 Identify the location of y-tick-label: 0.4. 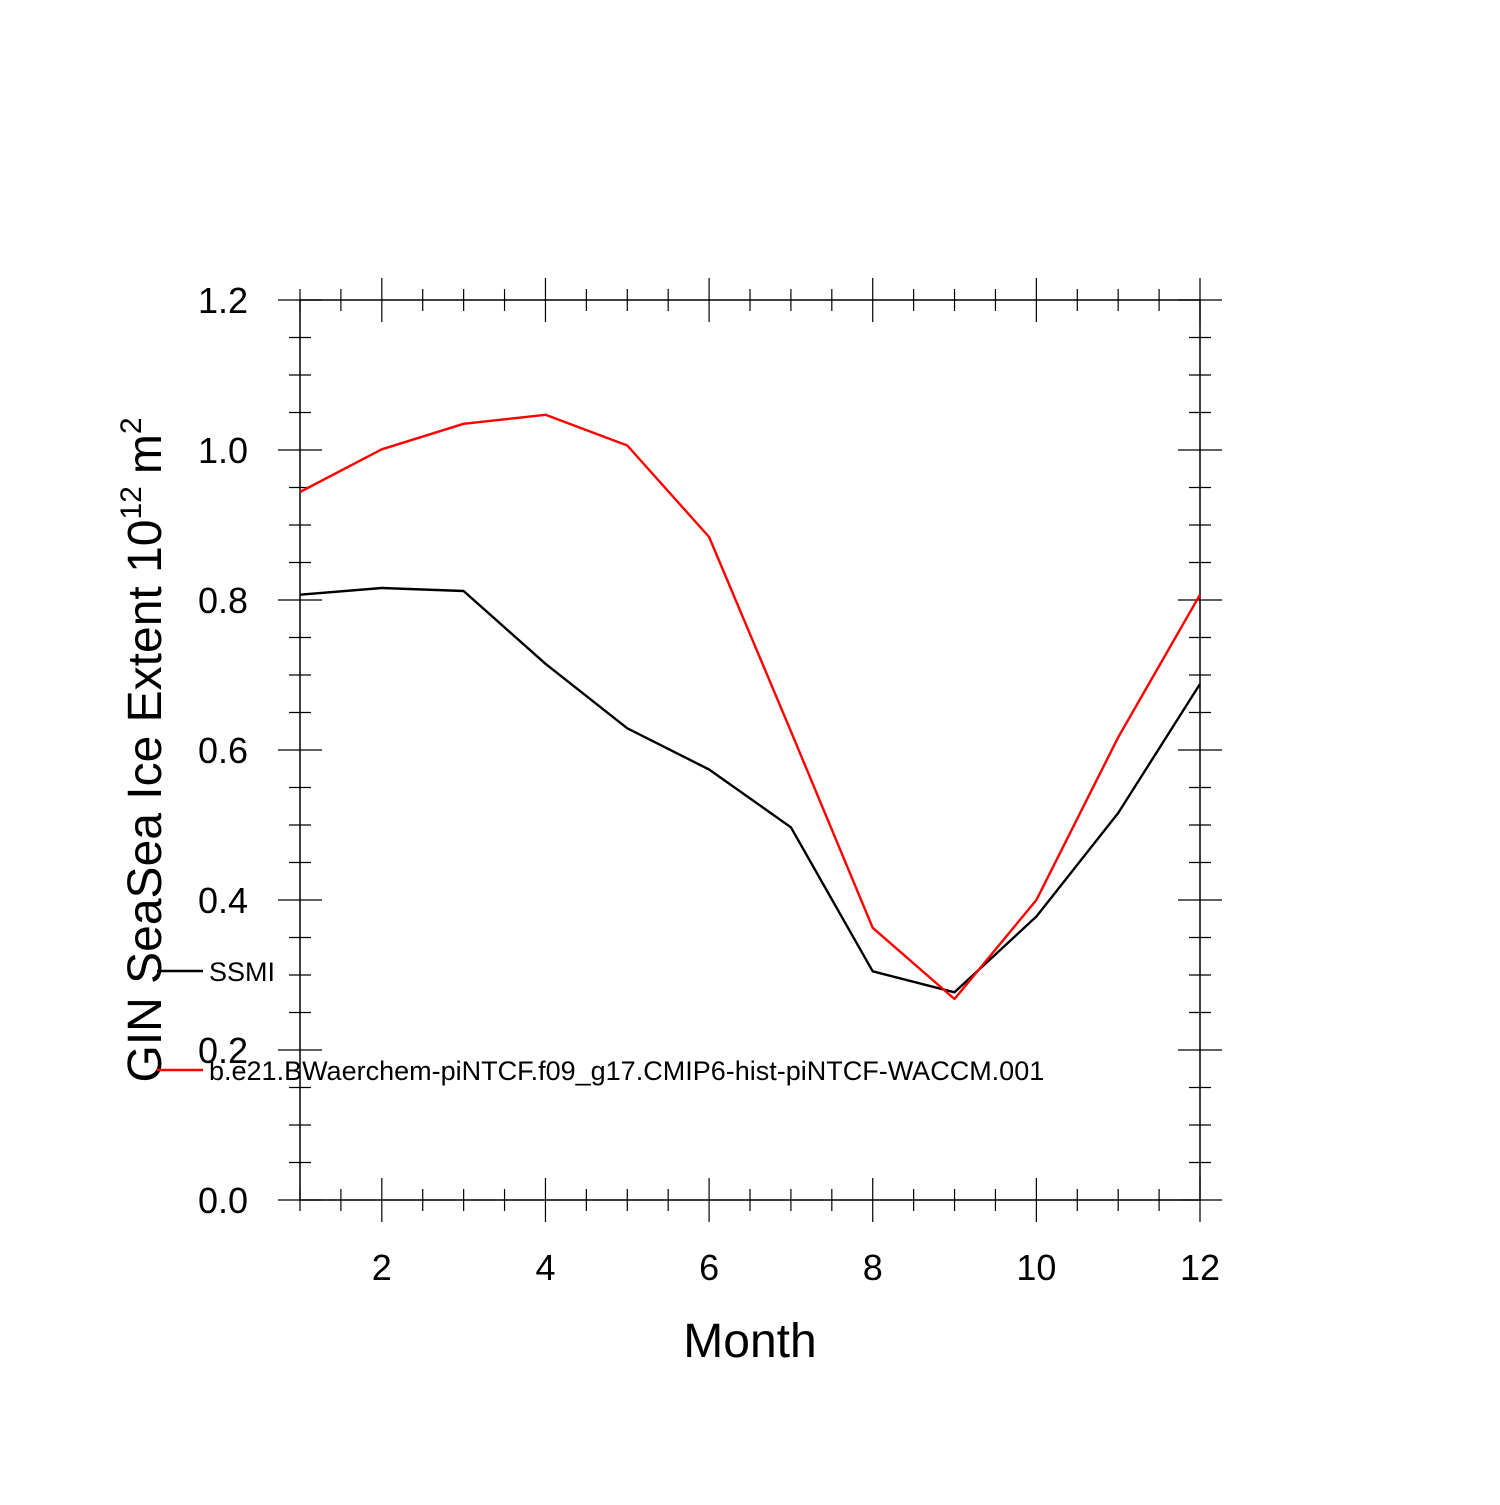
(223, 900).